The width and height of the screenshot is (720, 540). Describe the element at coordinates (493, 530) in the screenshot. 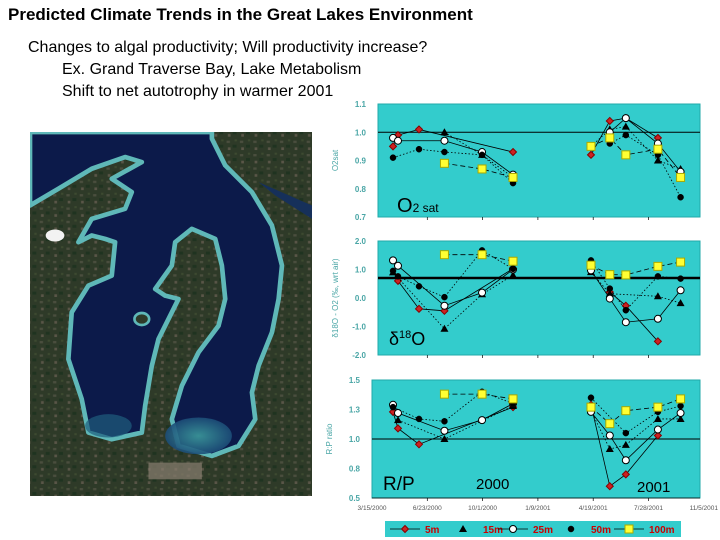

I see `legend-label-15m: 15m` at that location.